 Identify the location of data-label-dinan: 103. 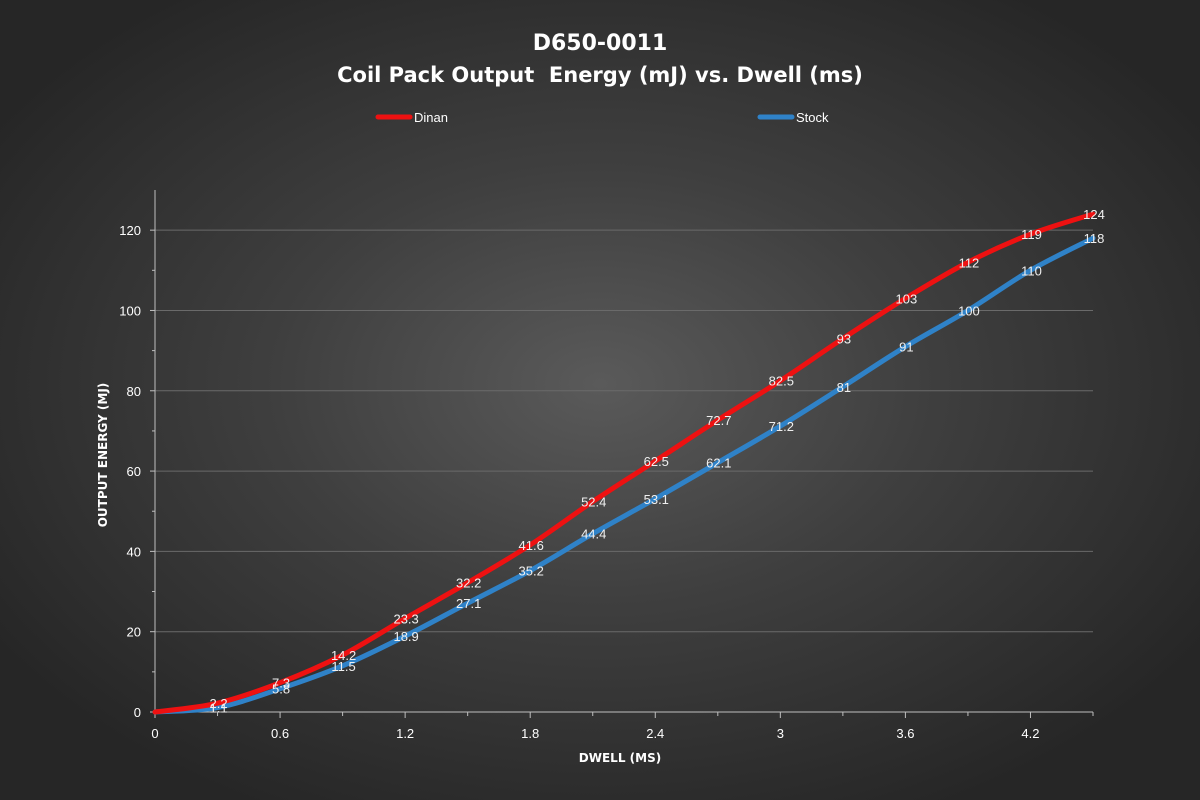
(907, 298).